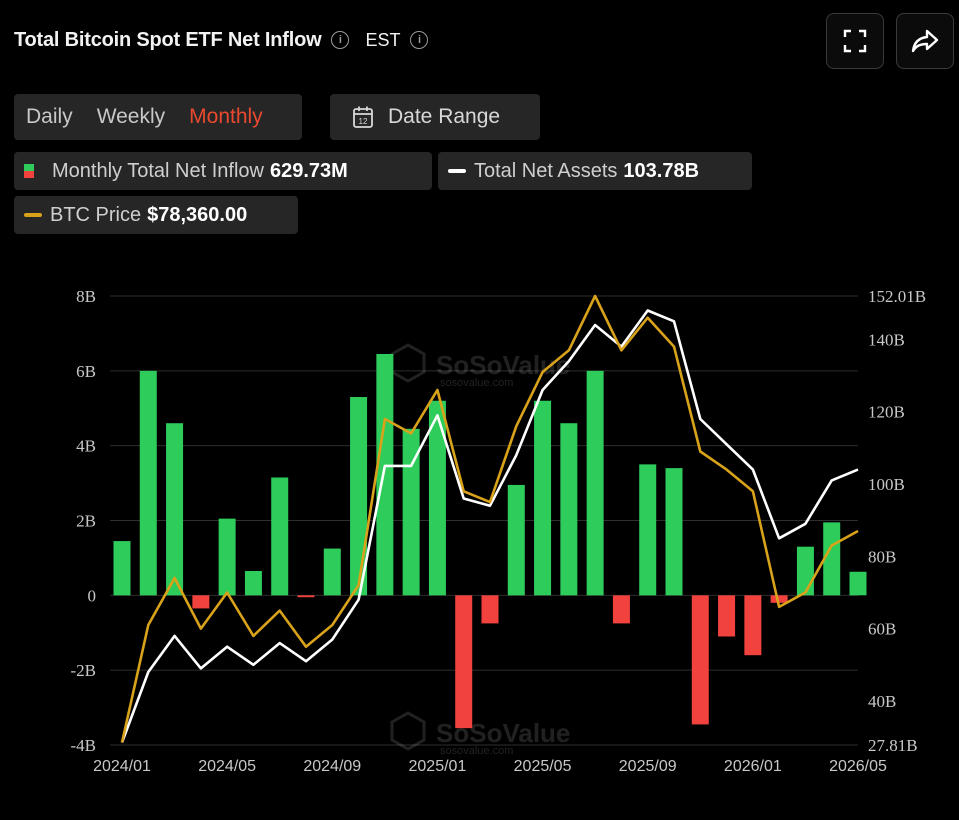 This screenshot has height=820, width=959. Describe the element at coordinates (661, 170) in the screenshot. I see `legend-assets-value: 103.78B` at that location.